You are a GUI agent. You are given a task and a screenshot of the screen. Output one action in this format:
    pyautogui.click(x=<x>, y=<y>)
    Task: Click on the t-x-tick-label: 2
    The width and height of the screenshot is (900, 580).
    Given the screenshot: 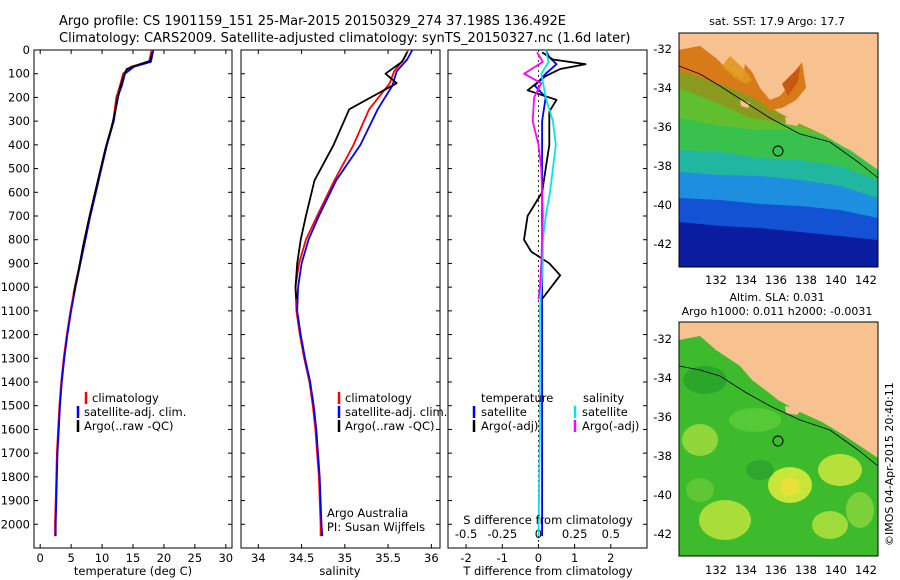 What is the action you would take?
    pyautogui.click(x=610, y=558)
    